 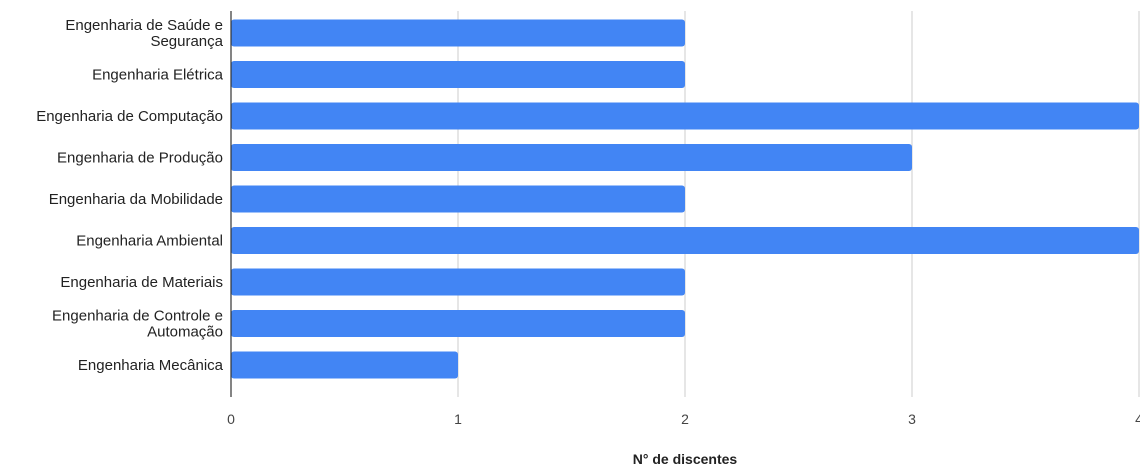 What do you see at coordinates (137, 316) in the screenshot?
I see `category-label-line: Engenharia de Controle e` at bounding box center [137, 316].